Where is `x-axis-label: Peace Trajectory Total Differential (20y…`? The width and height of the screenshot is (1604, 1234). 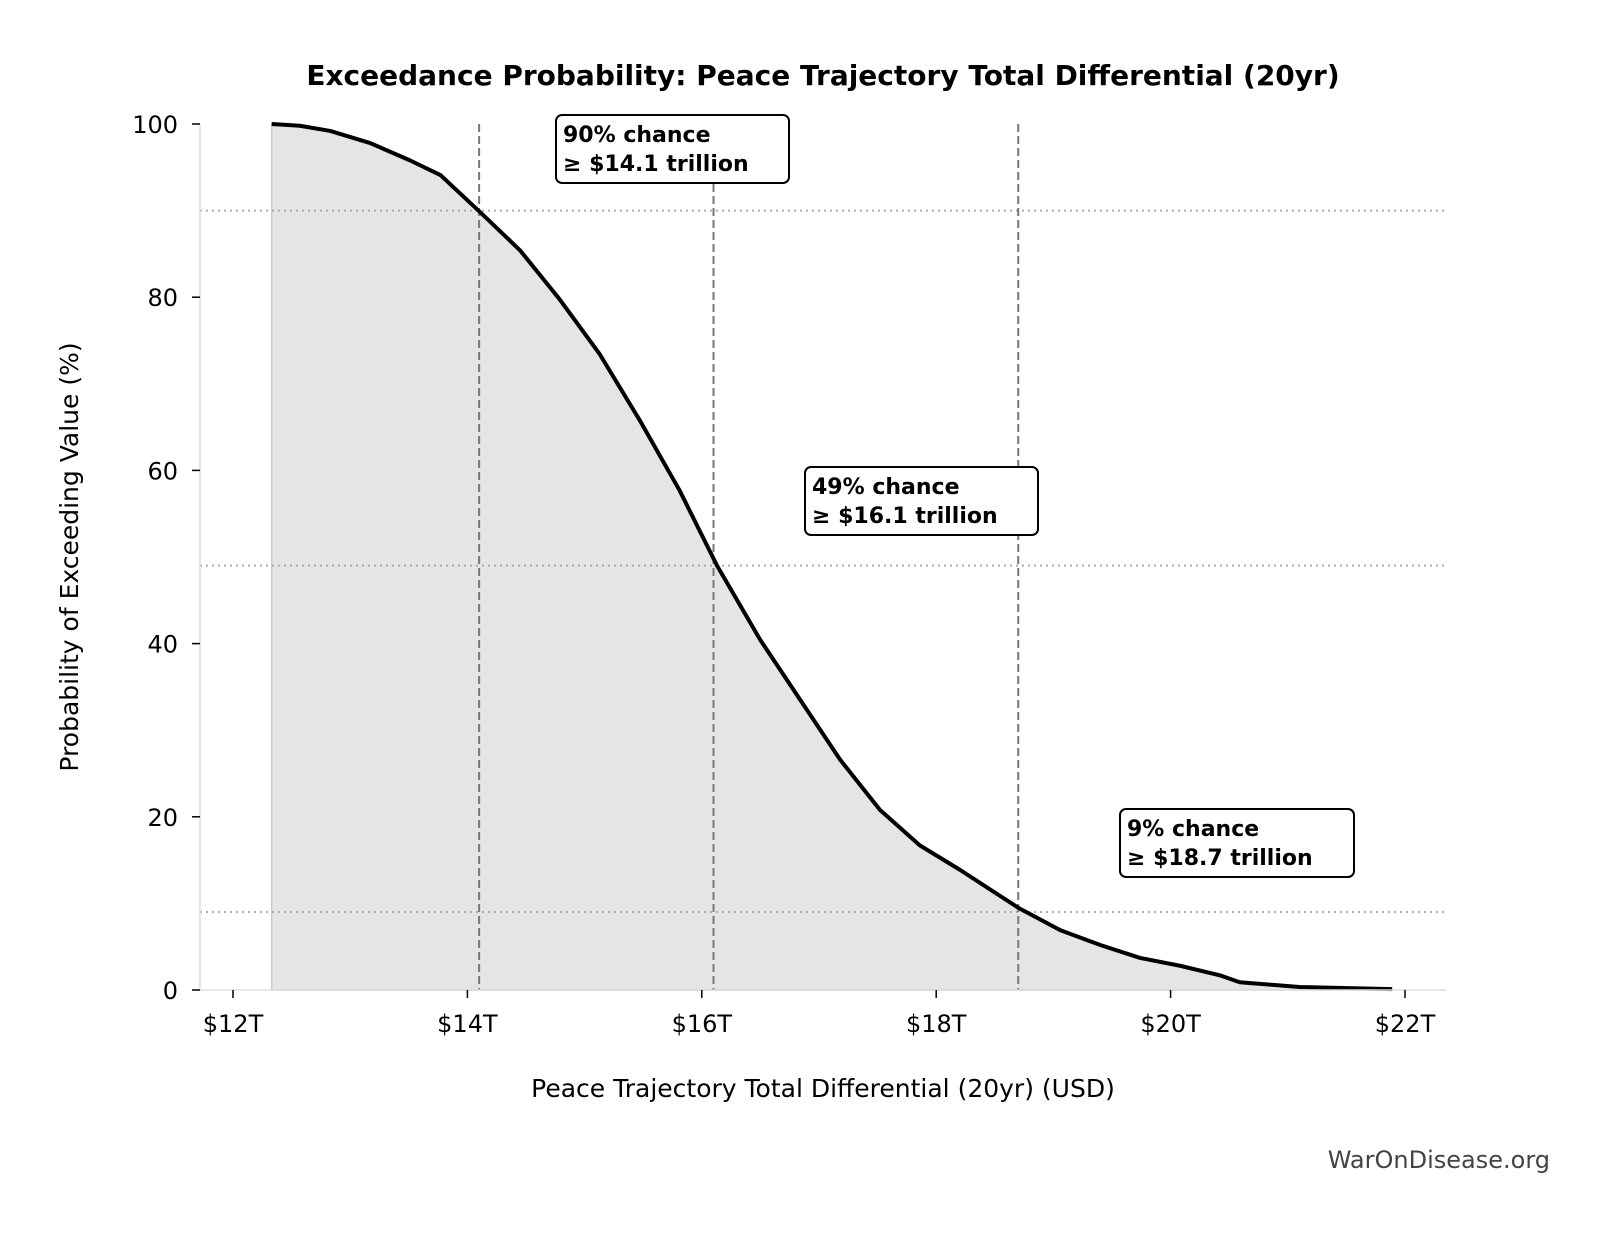 x-axis-label: Peace Trajectory Total Differential (20y… is located at coordinates (823, 1088).